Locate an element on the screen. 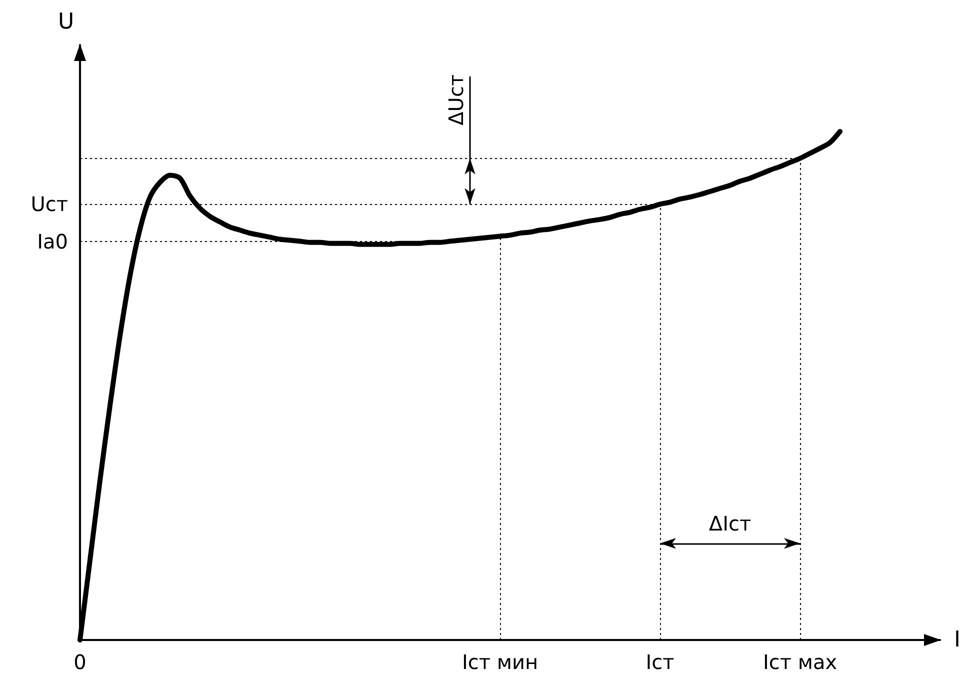 The width and height of the screenshot is (972, 680). x-tick-label: 0 is located at coordinates (80, 662).